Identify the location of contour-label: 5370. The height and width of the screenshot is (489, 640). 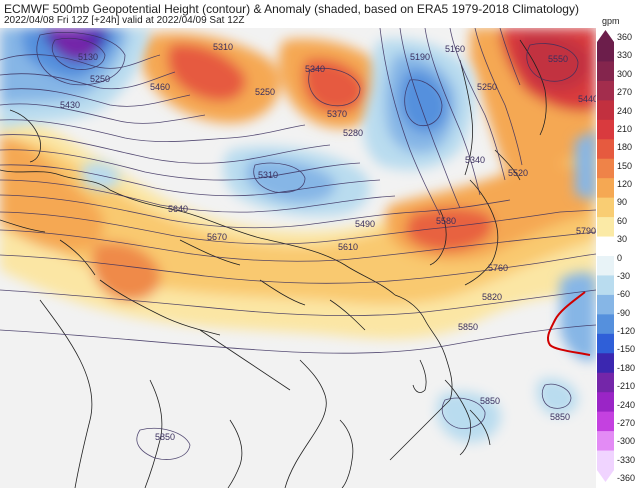
(337, 114).